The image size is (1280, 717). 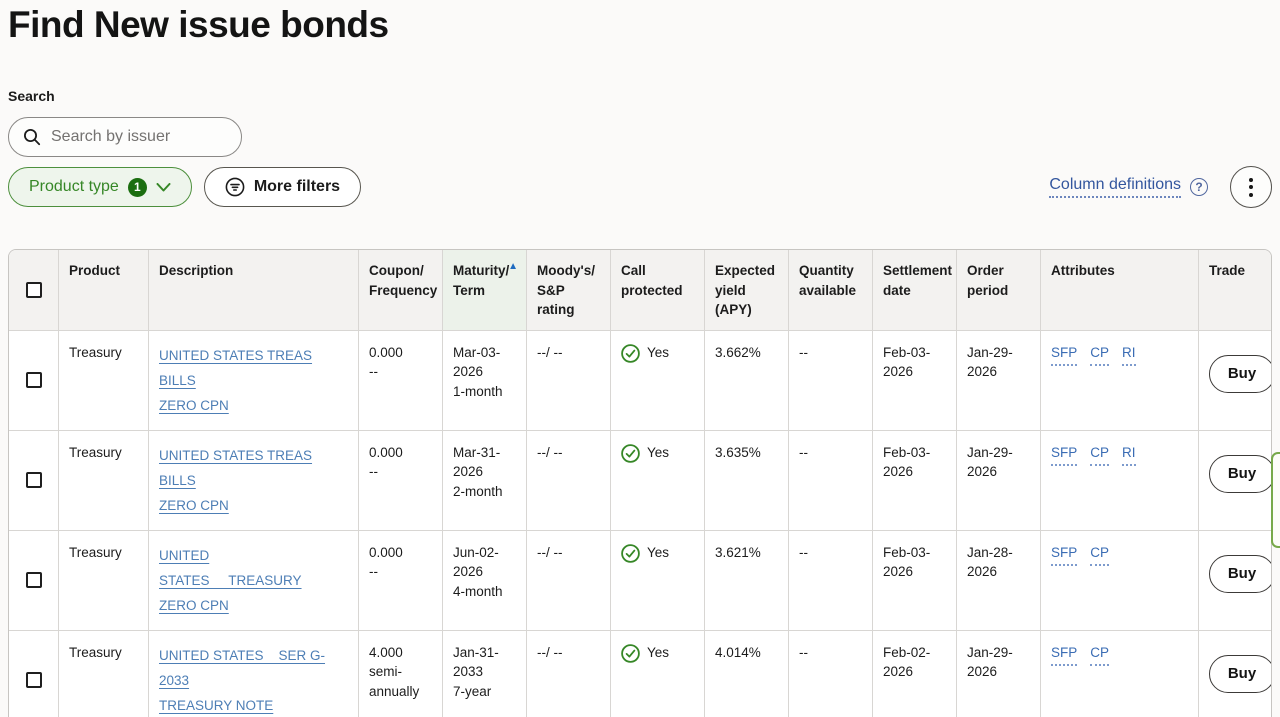 I want to click on maturity-cell: Jun-02-2026 4-month, so click(x=485, y=580).